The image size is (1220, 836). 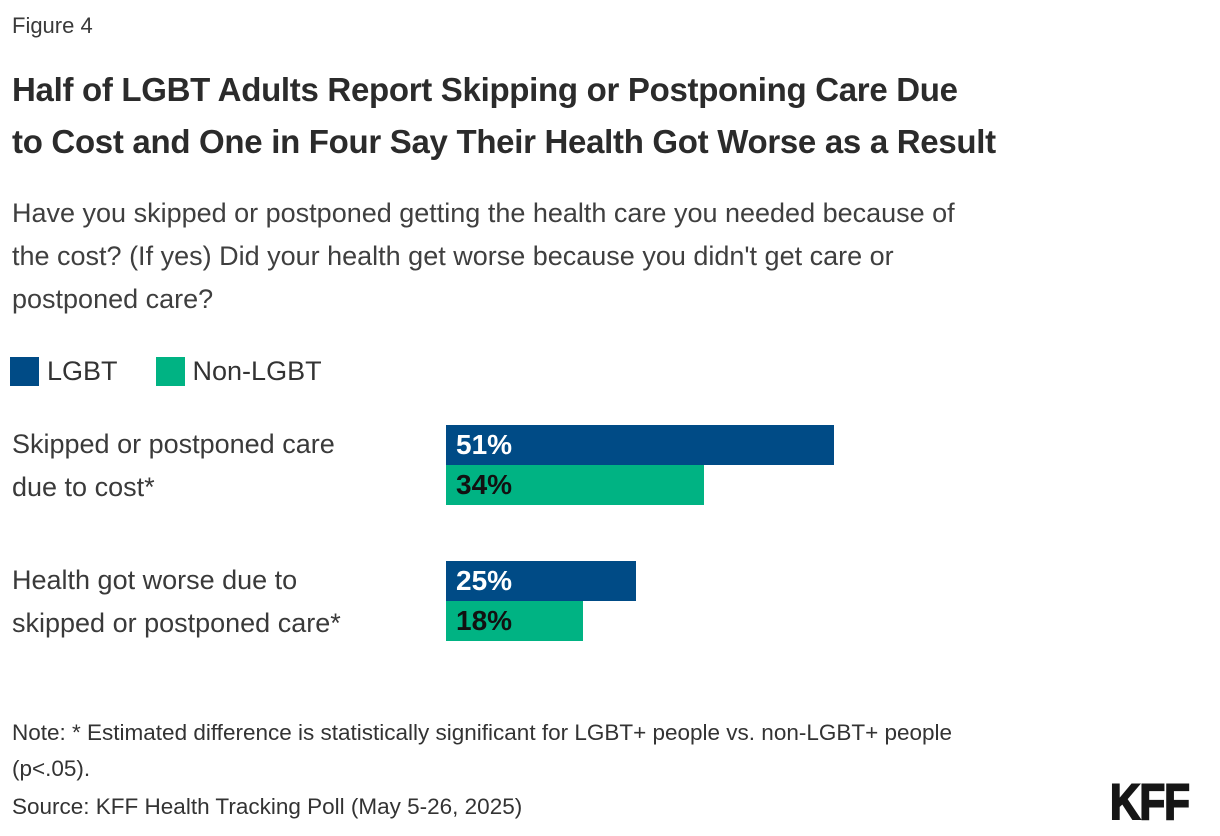 I want to click on bar-value-label: 34%, so click(x=484, y=484).